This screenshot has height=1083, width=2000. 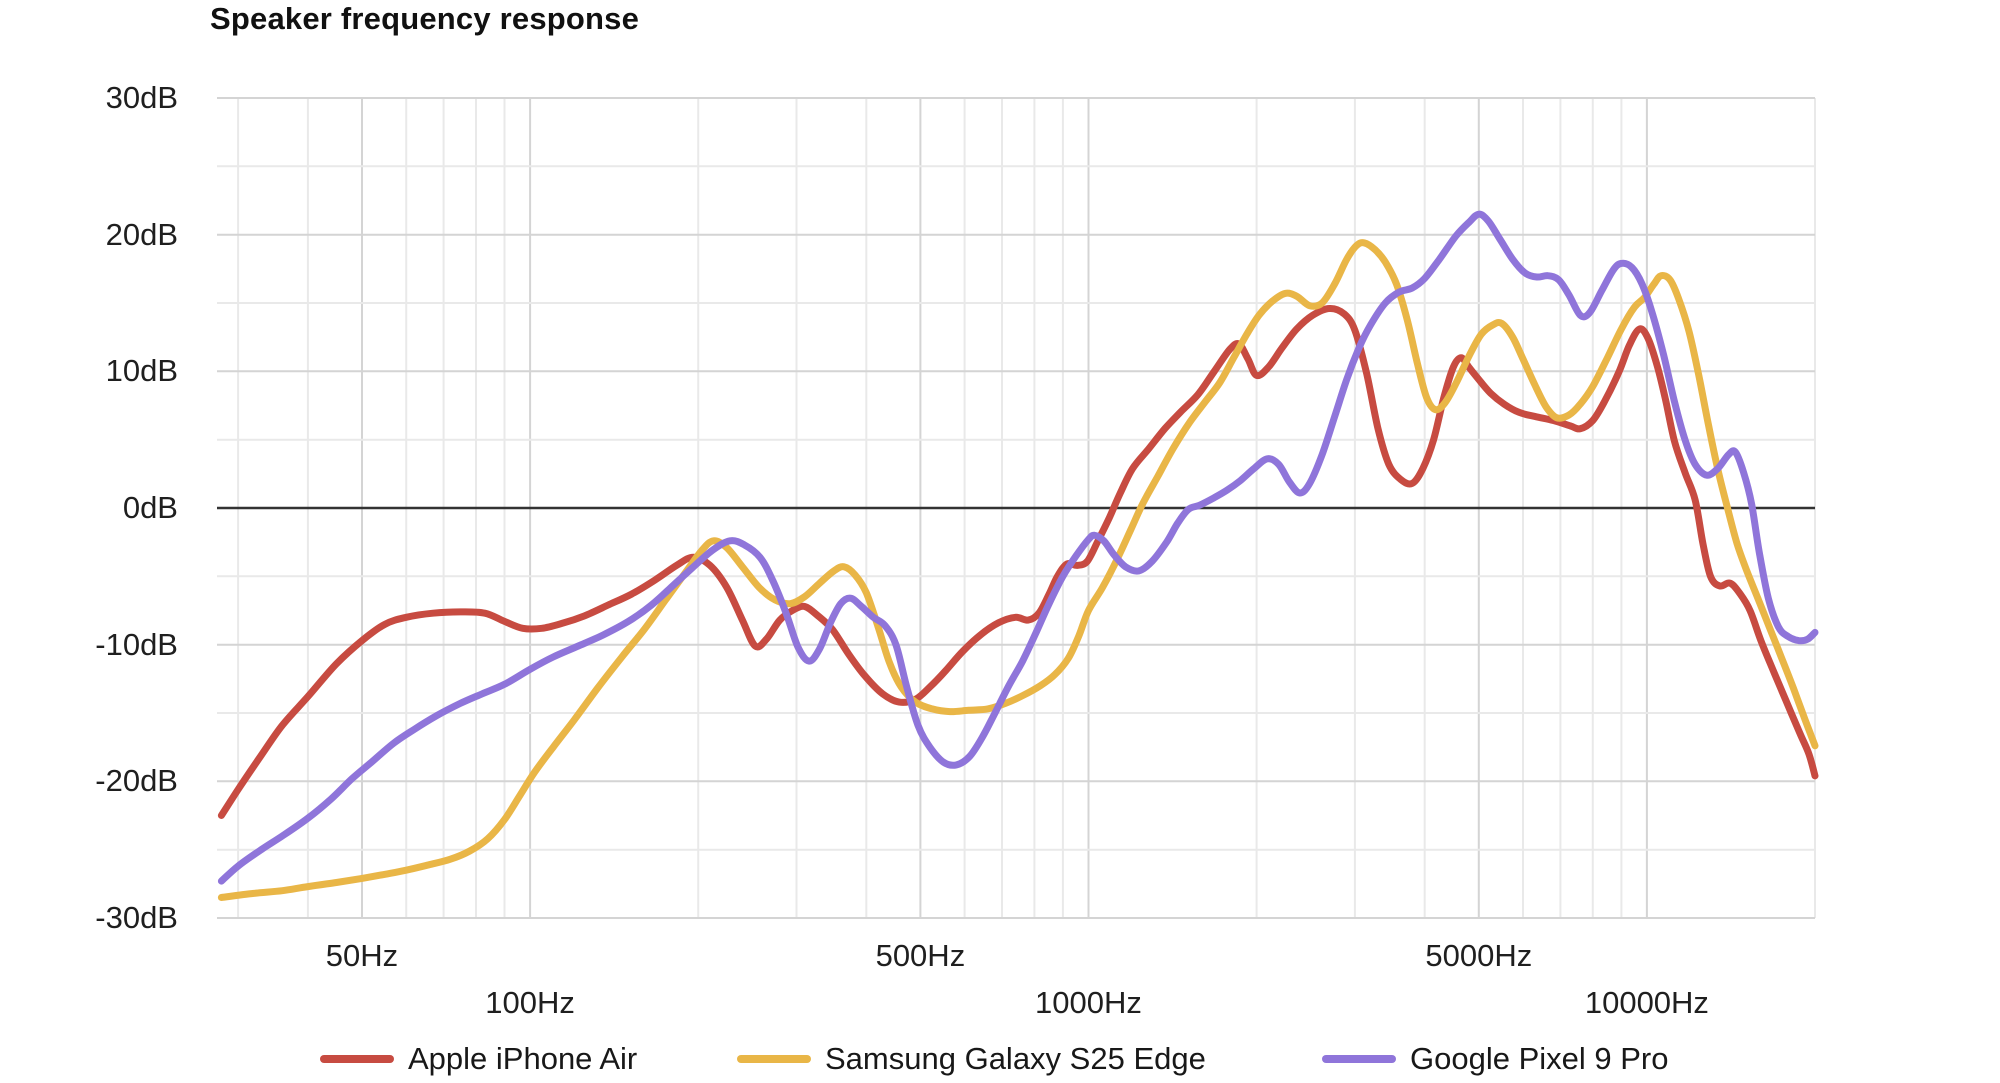 What do you see at coordinates (136, 781) in the screenshot?
I see `y-axis-label--20db: -20dB` at bounding box center [136, 781].